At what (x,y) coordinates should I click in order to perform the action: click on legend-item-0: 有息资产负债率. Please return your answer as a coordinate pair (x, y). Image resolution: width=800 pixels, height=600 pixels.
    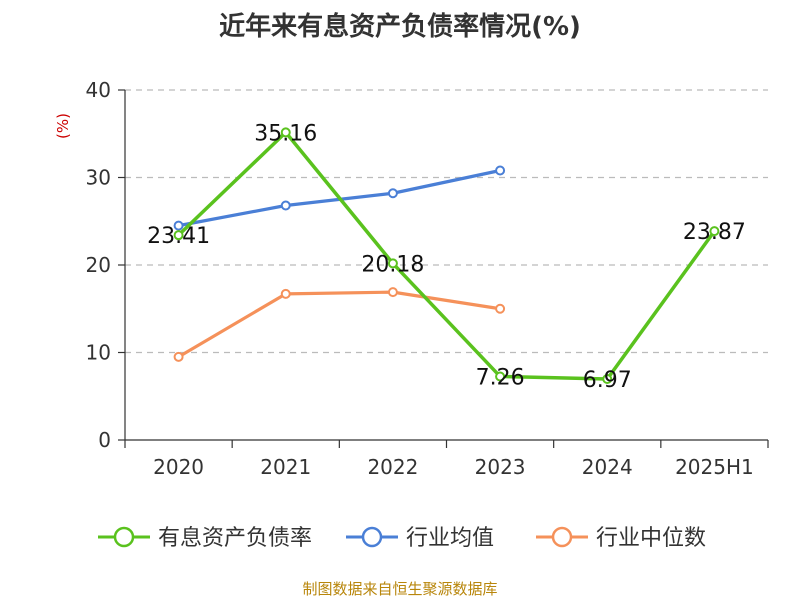
    Looking at the image, I should click on (205, 538).